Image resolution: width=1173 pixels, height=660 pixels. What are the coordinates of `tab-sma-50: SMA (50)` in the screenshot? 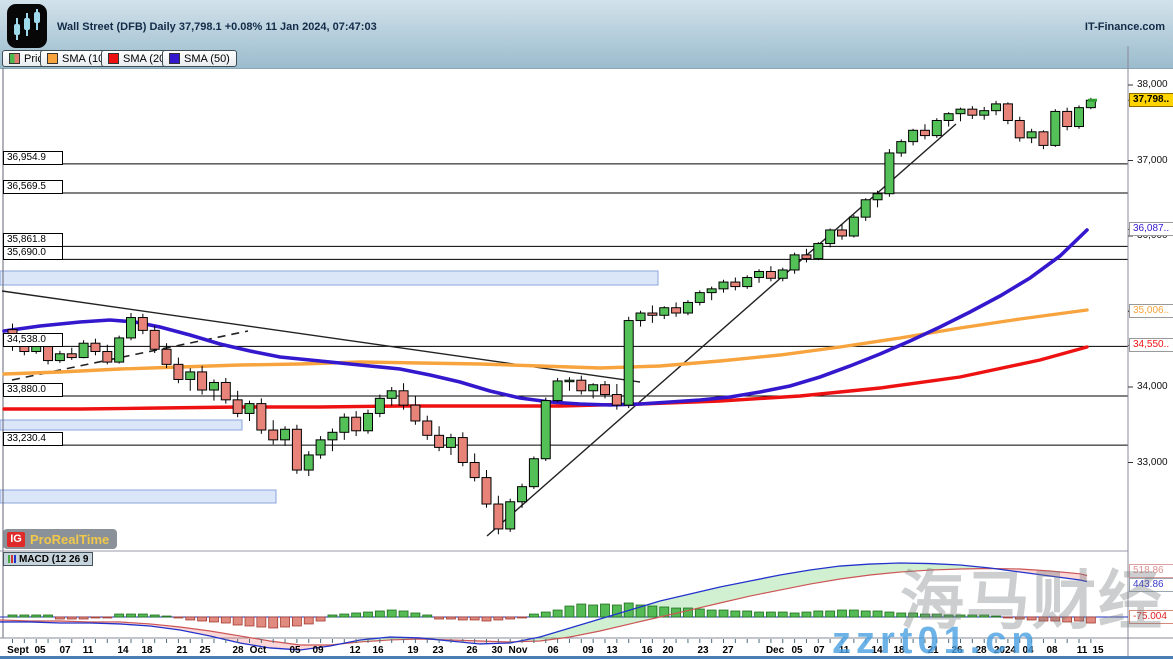 It's located at (199, 58).